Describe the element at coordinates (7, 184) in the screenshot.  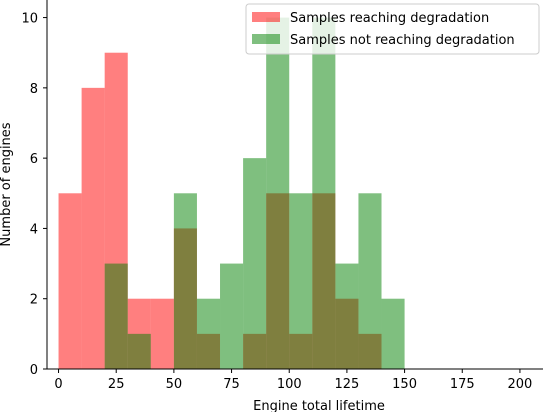
I see `y-axis-label: Number of engines` at that location.